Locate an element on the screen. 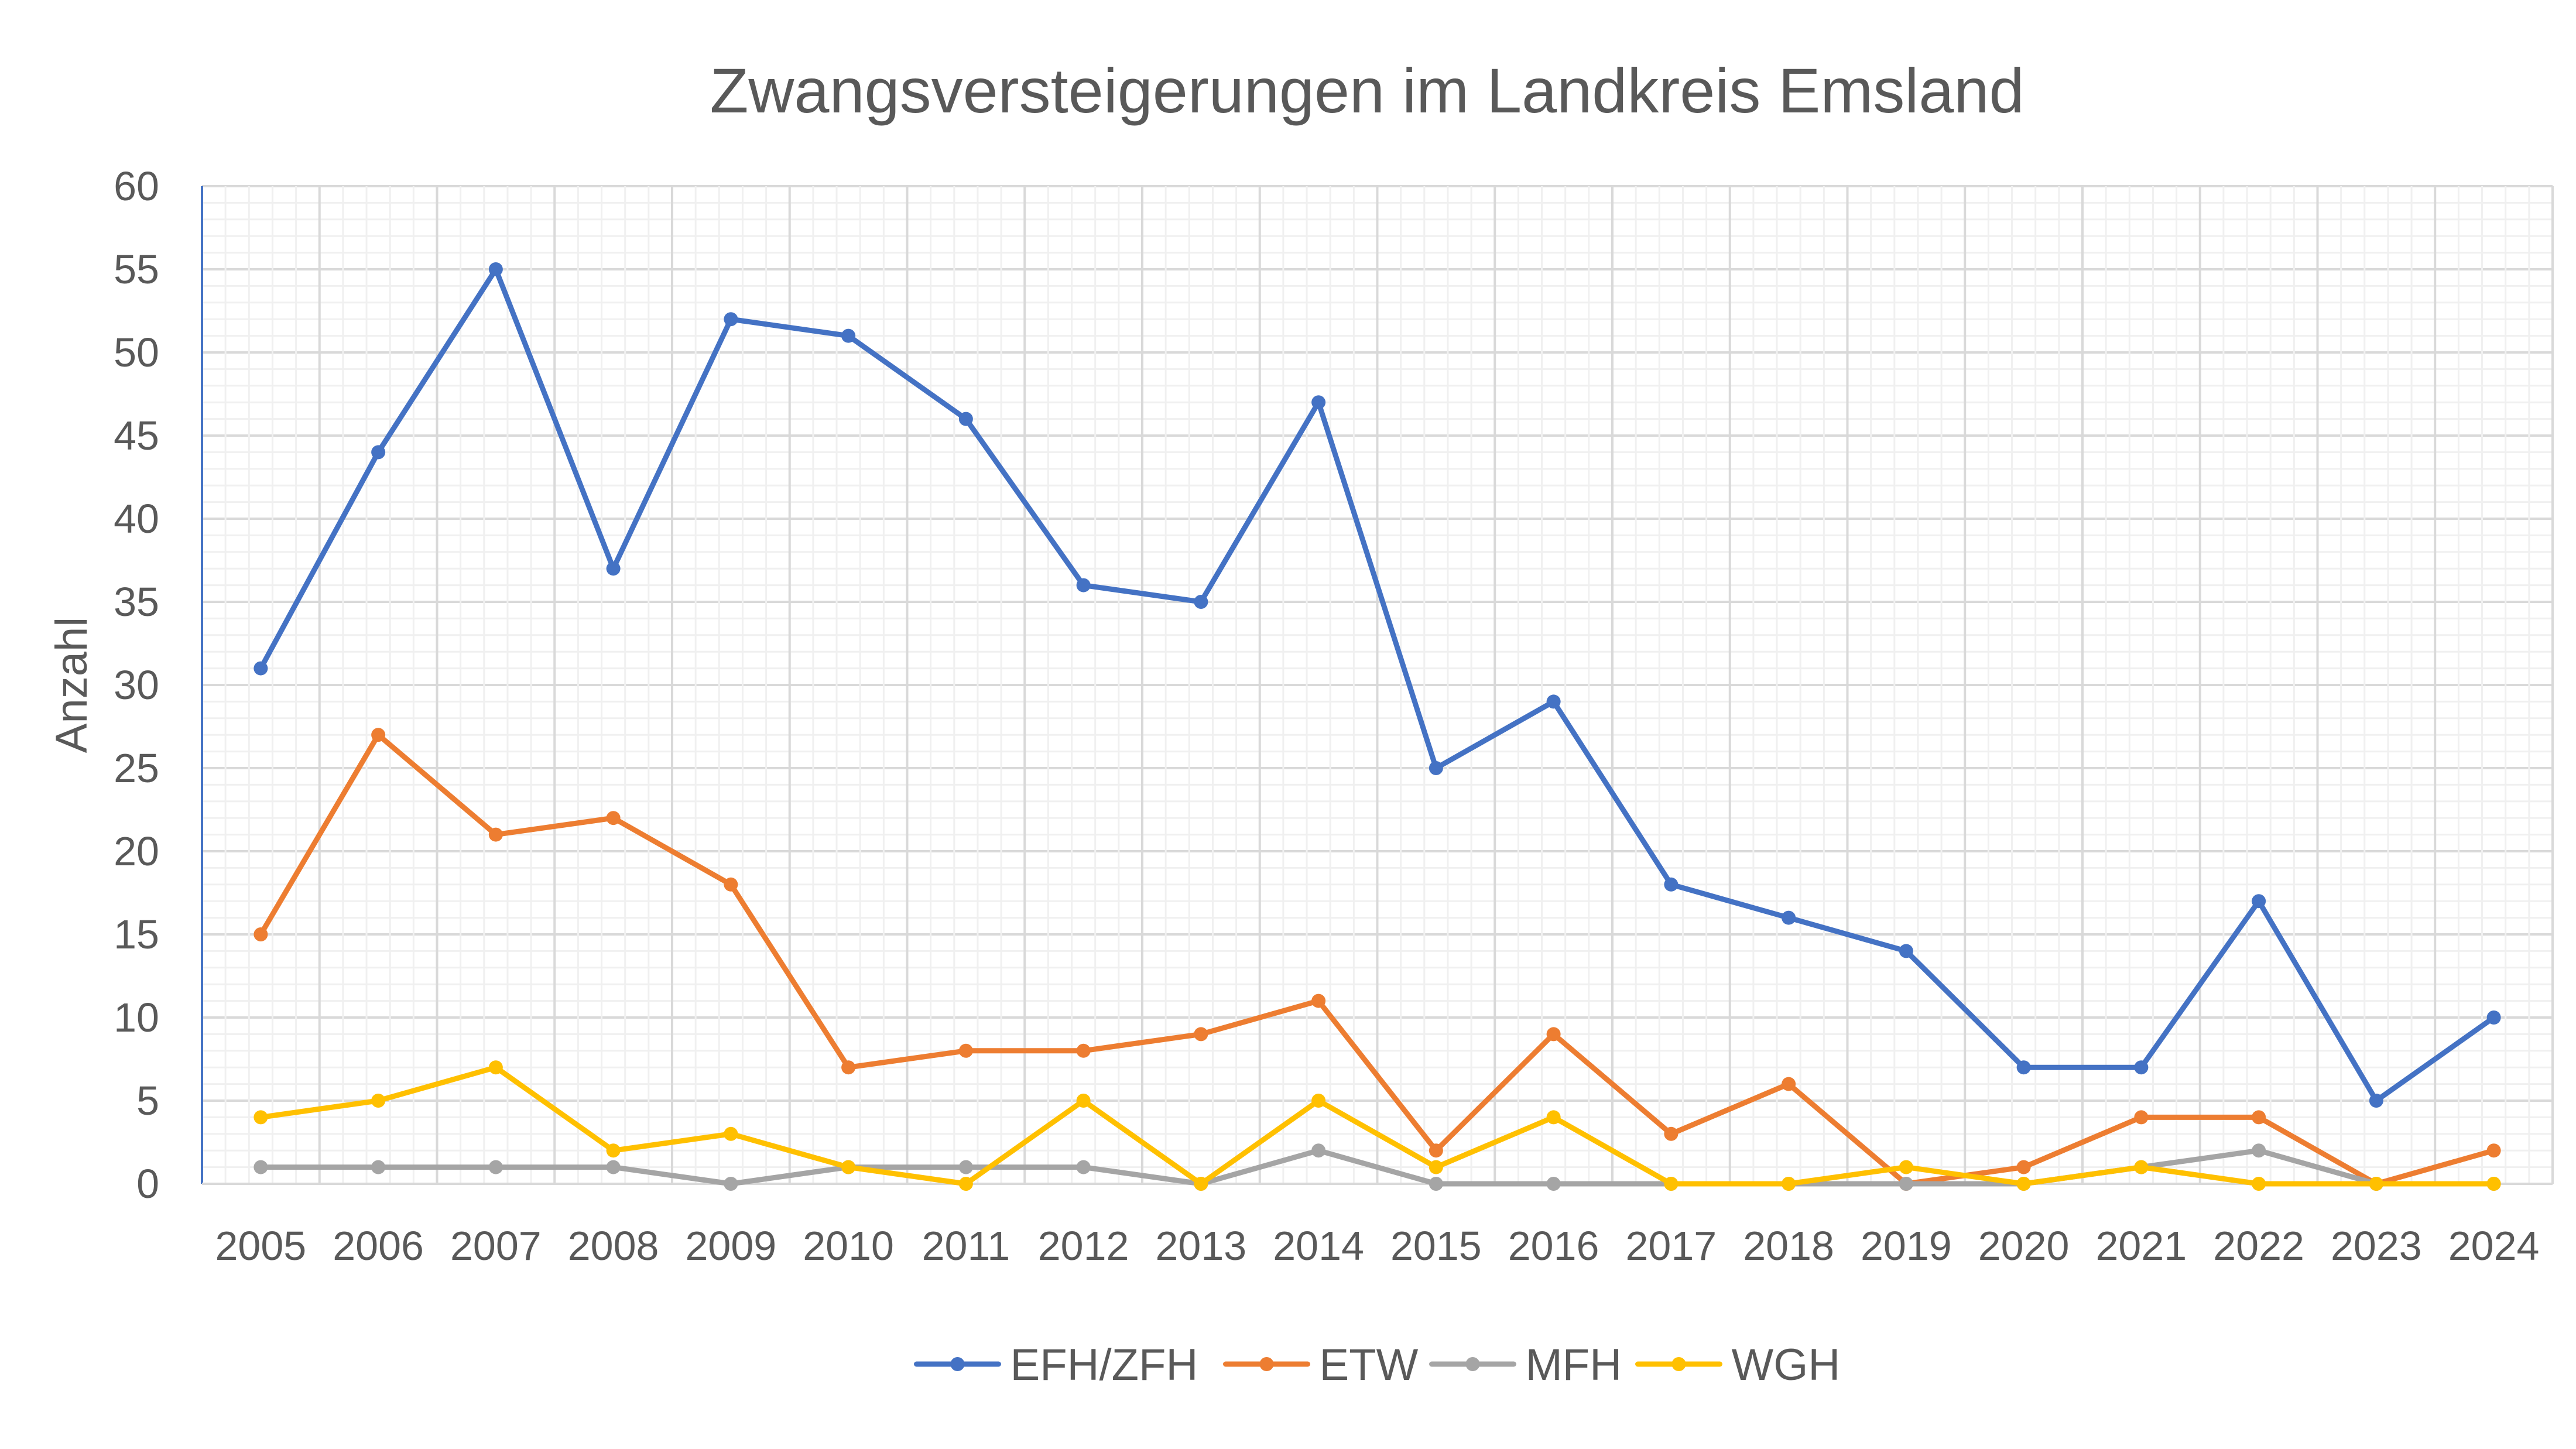  y-tick-label: 55 is located at coordinates (136, 269).